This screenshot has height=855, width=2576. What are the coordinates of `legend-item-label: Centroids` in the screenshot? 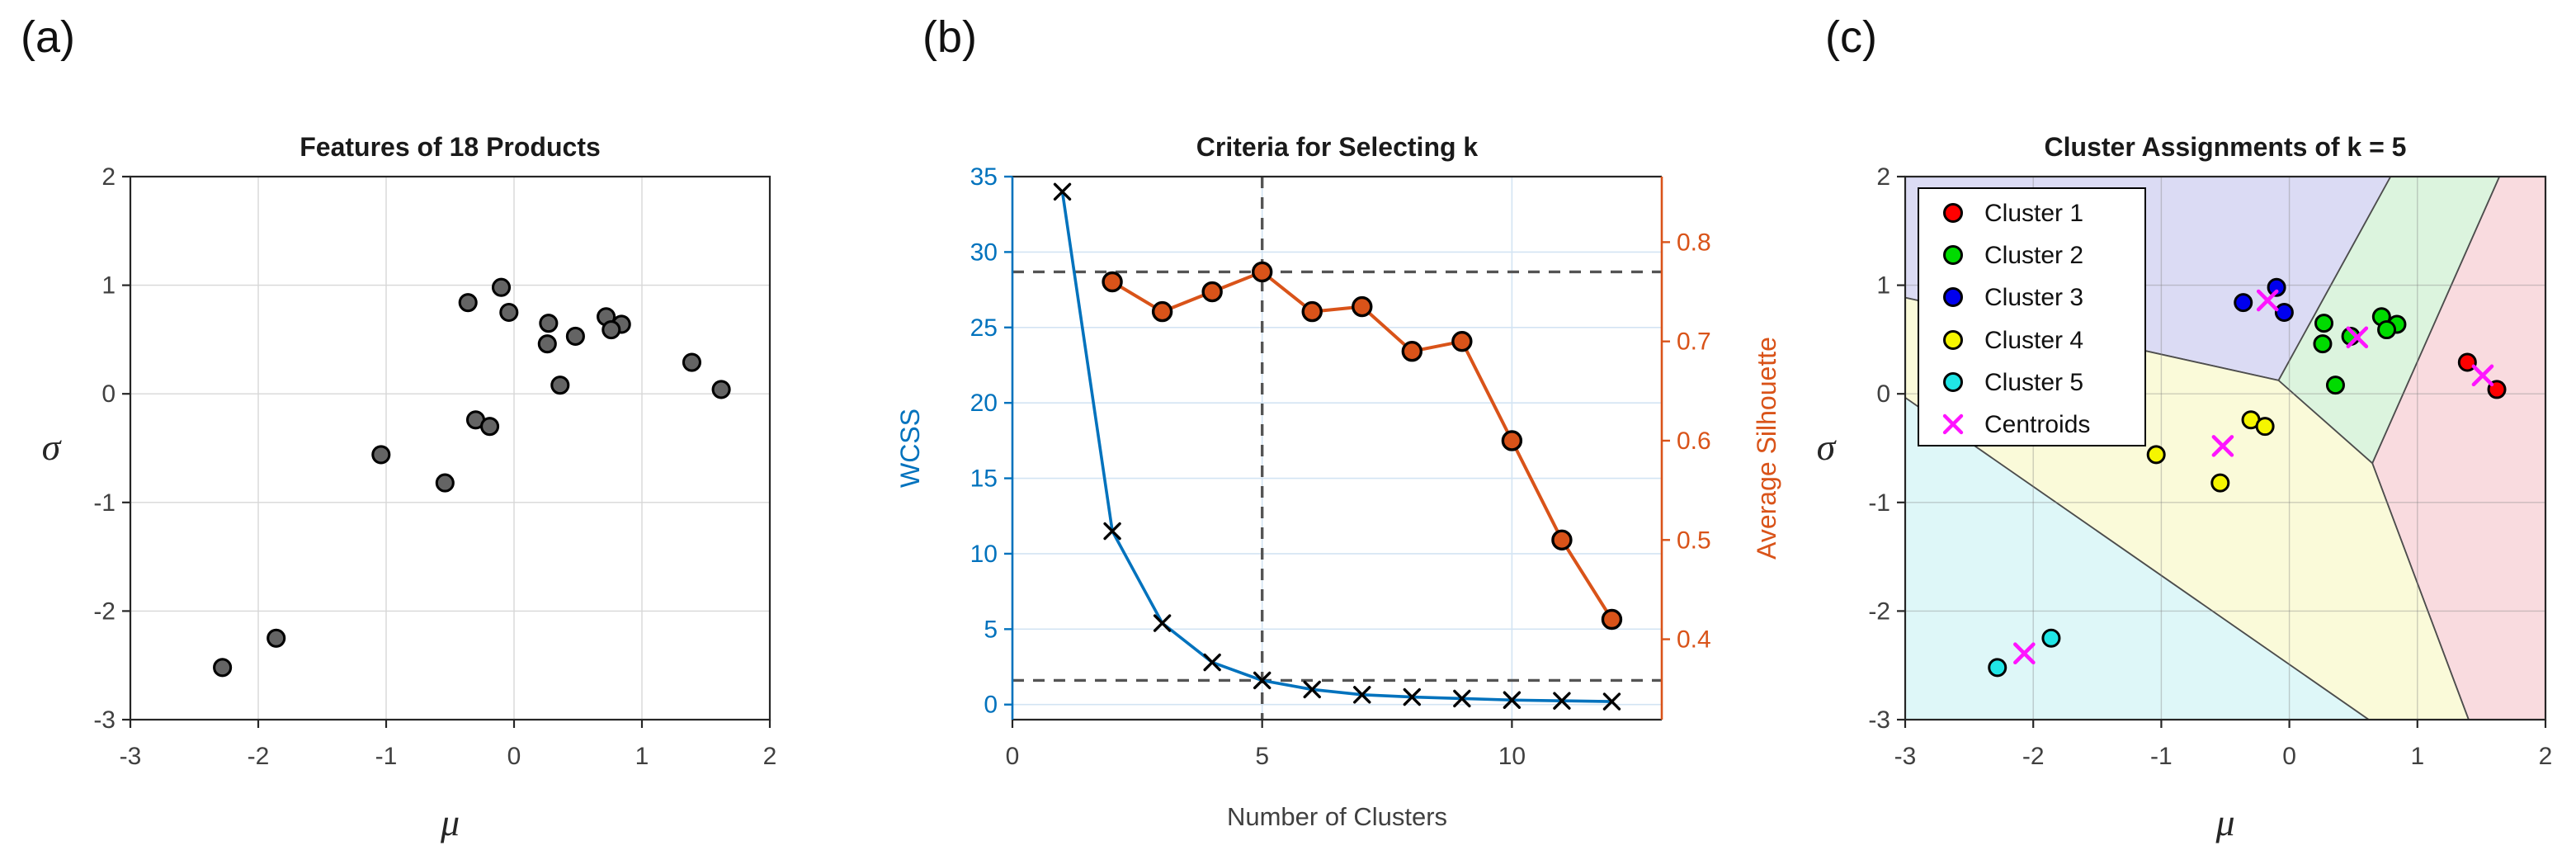 It's located at (2037, 424).